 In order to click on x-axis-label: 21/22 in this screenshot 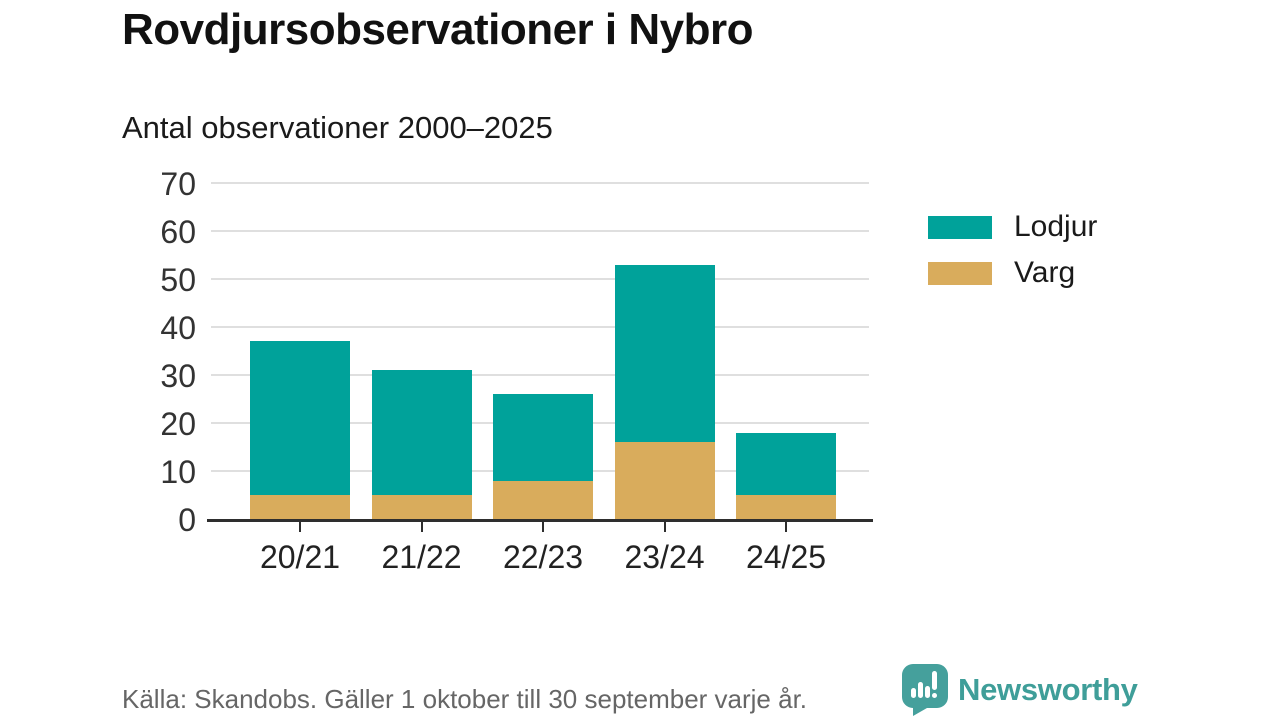, I will do `click(421, 557)`.